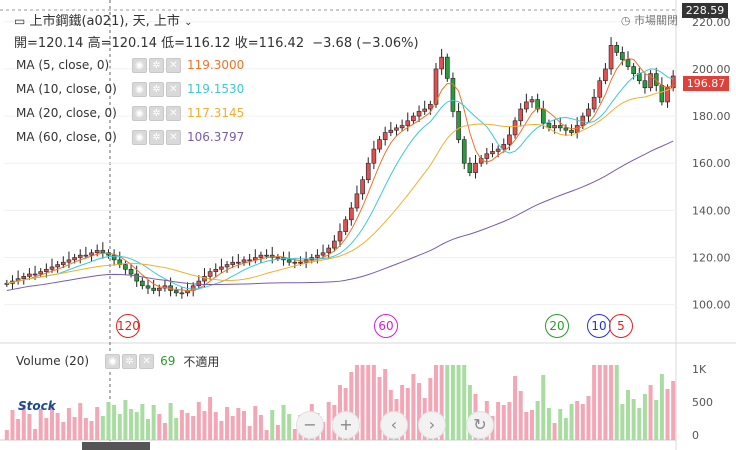 This screenshot has height=450, width=736. Describe the element at coordinates (711, 22) in the screenshot. I see `y-tick-label: 220.00` at that location.